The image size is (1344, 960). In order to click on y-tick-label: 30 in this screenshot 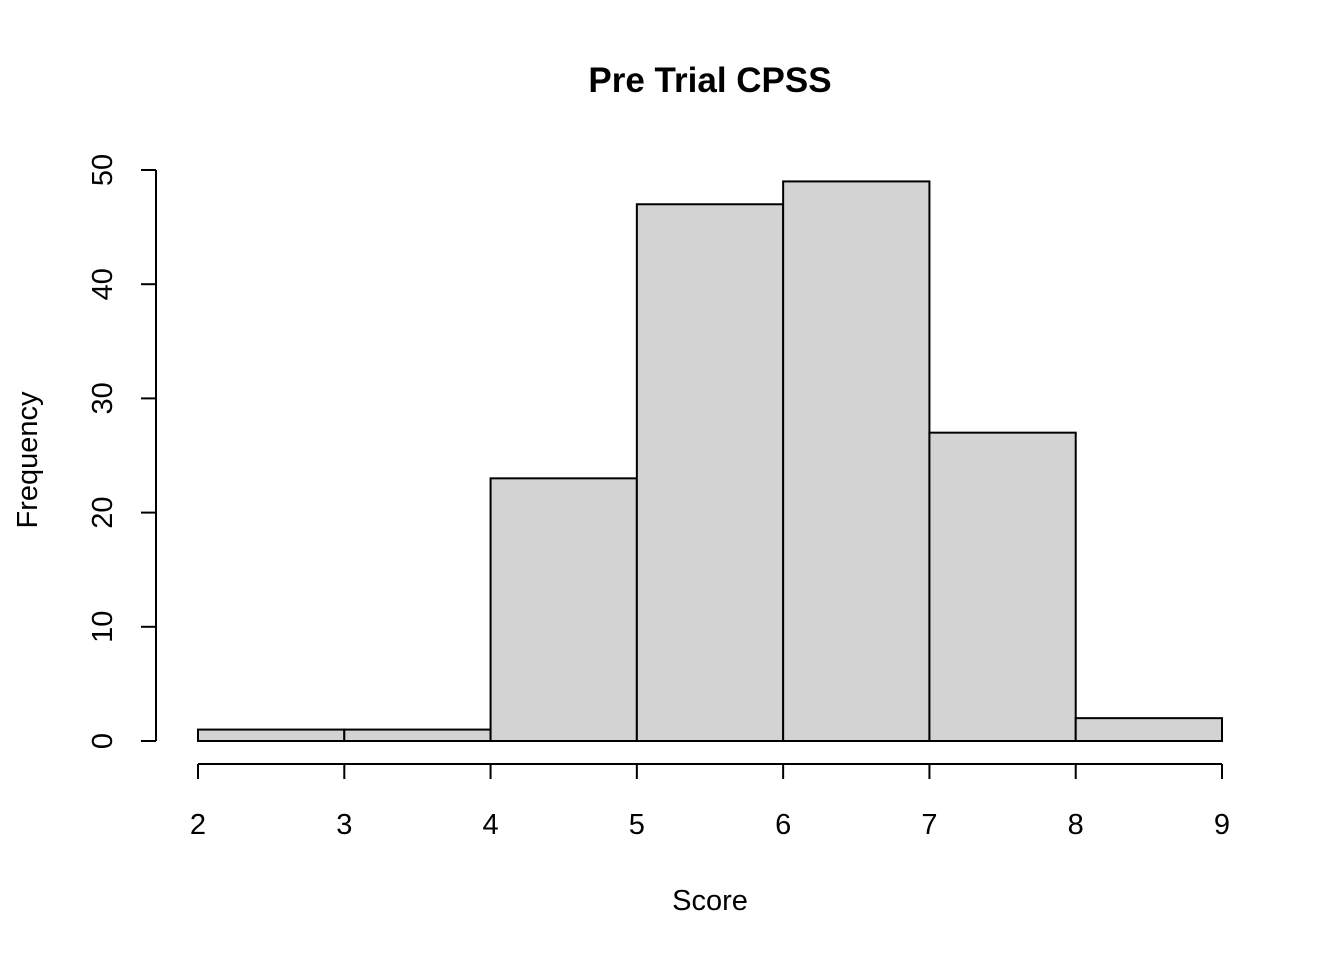, I will do `click(103, 398)`.